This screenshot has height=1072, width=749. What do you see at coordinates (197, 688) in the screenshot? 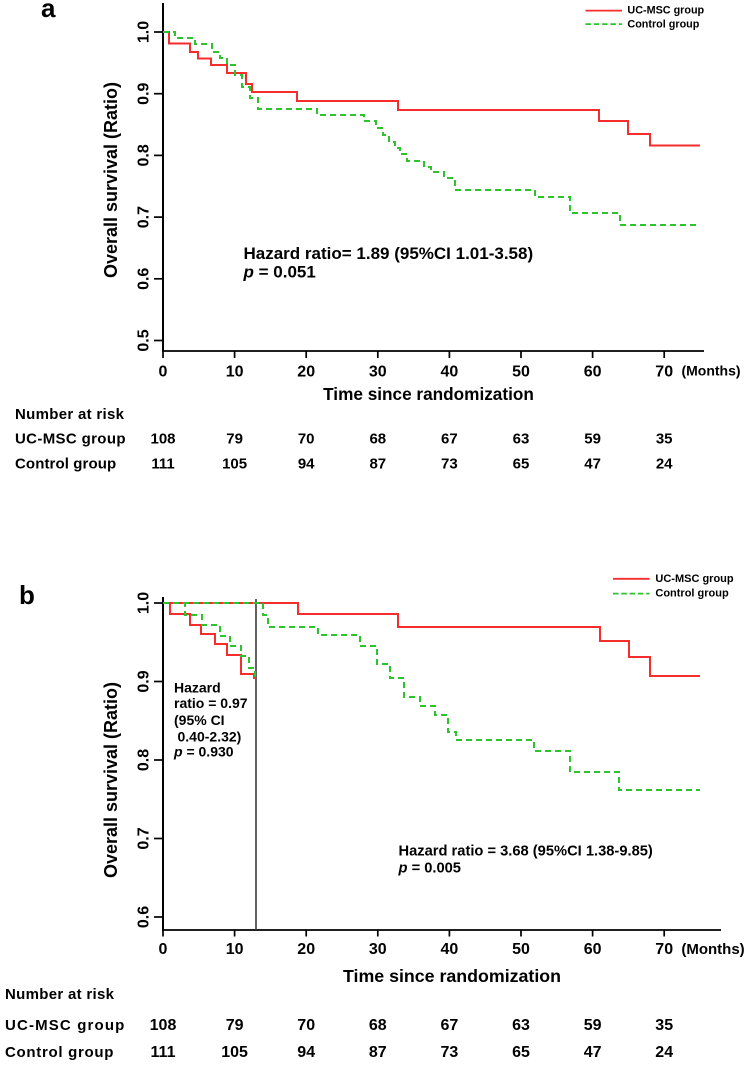
I see `svg-text: Hazard` at bounding box center [197, 688].